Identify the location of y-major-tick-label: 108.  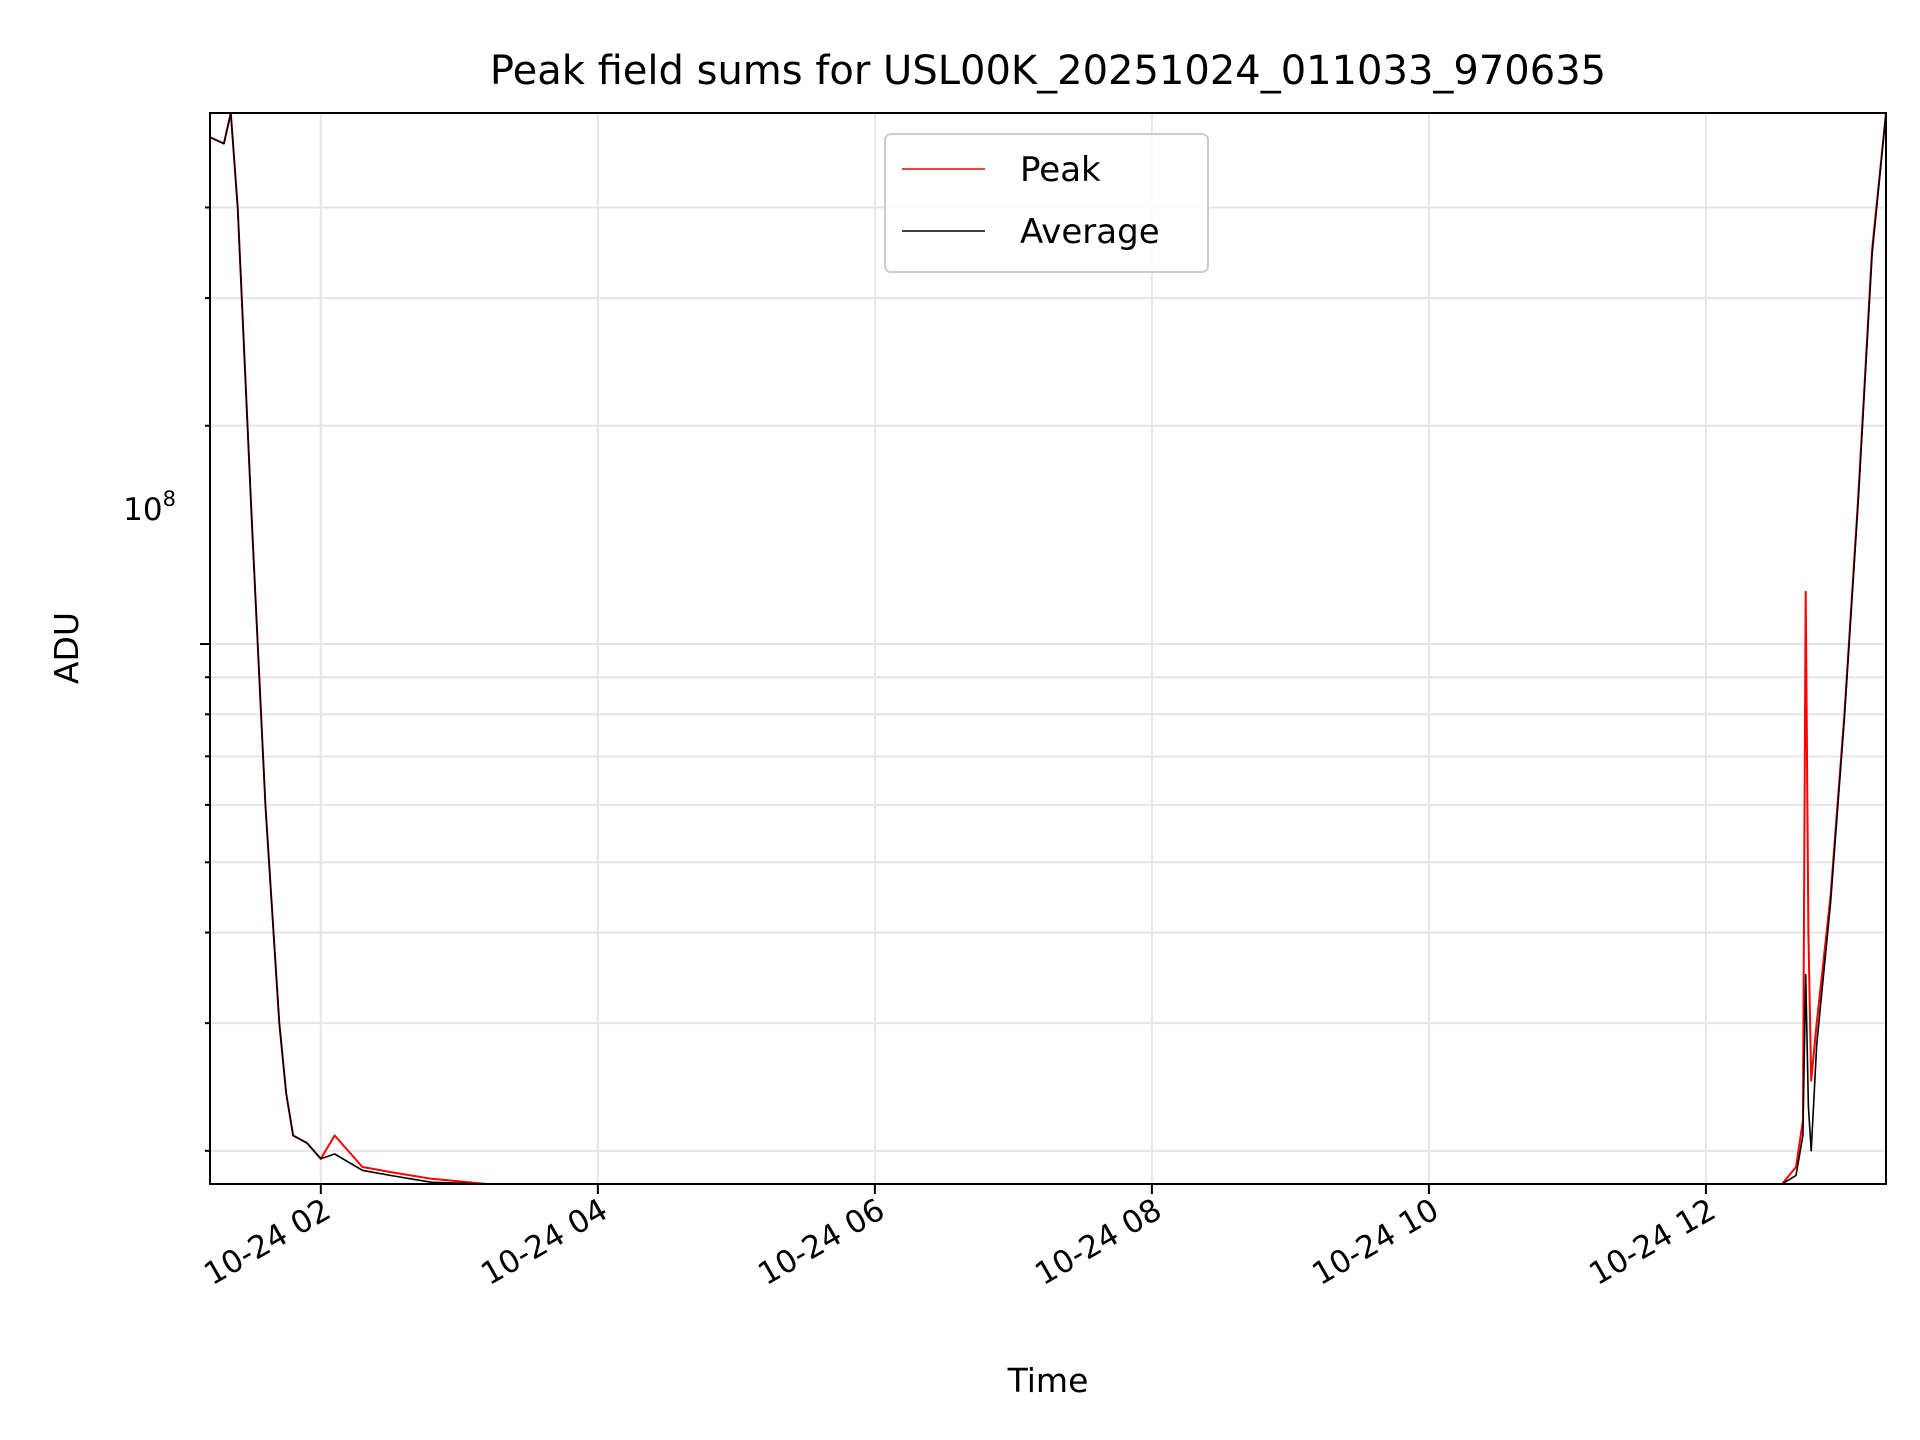
(149, 507).